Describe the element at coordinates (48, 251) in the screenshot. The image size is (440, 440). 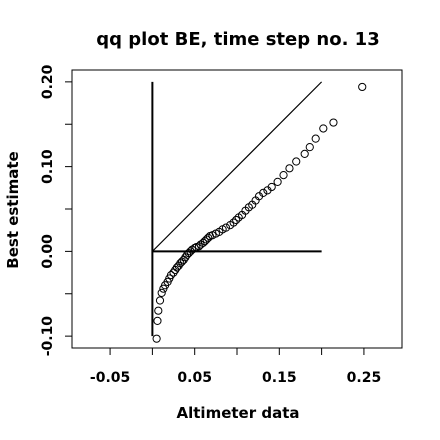
I see `y-tick-label: 0.00` at that location.